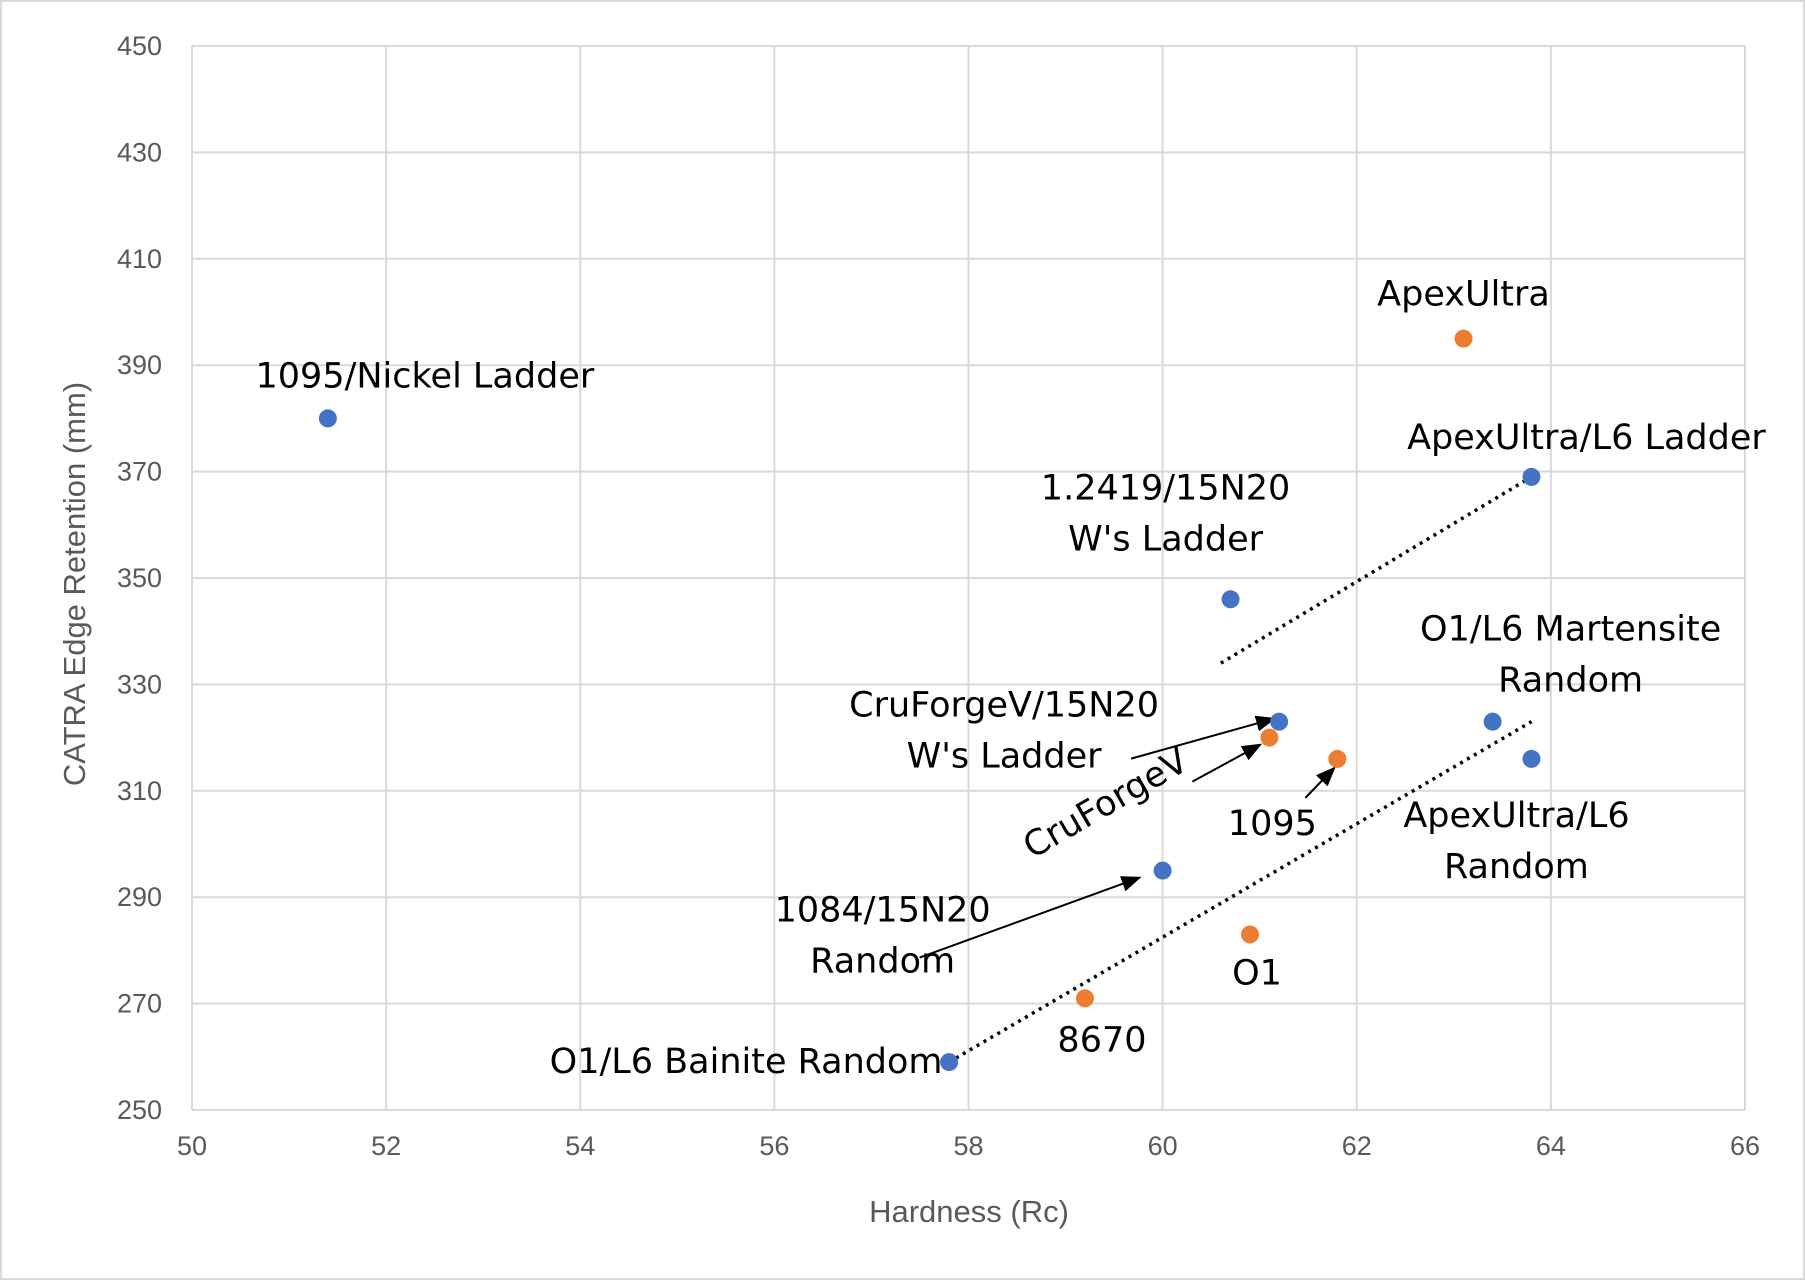 The width and height of the screenshot is (1805, 1282). I want to click on point-annotation: 1095, so click(1272, 824).